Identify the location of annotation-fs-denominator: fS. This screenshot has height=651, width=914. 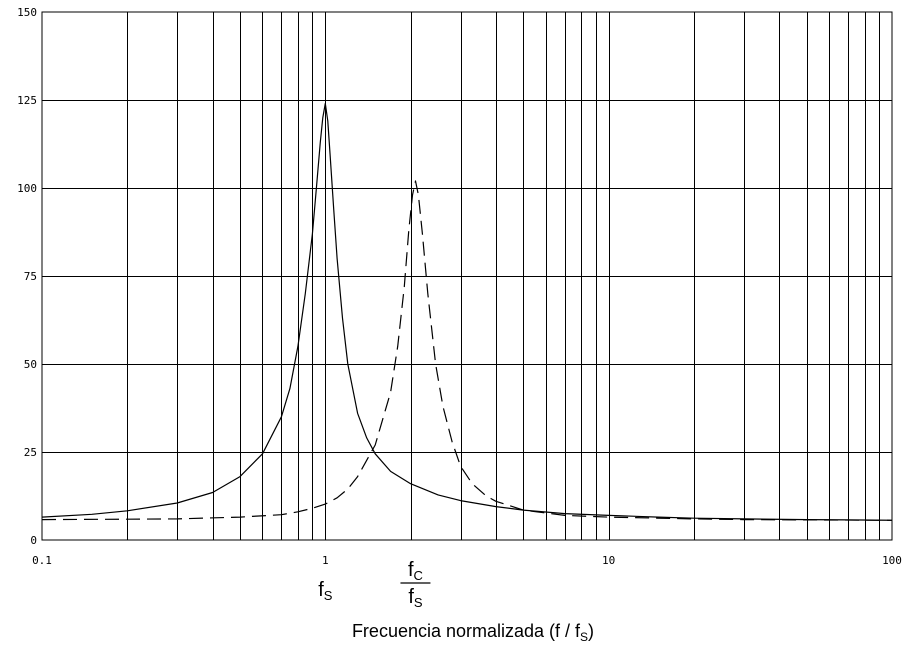
(415, 598).